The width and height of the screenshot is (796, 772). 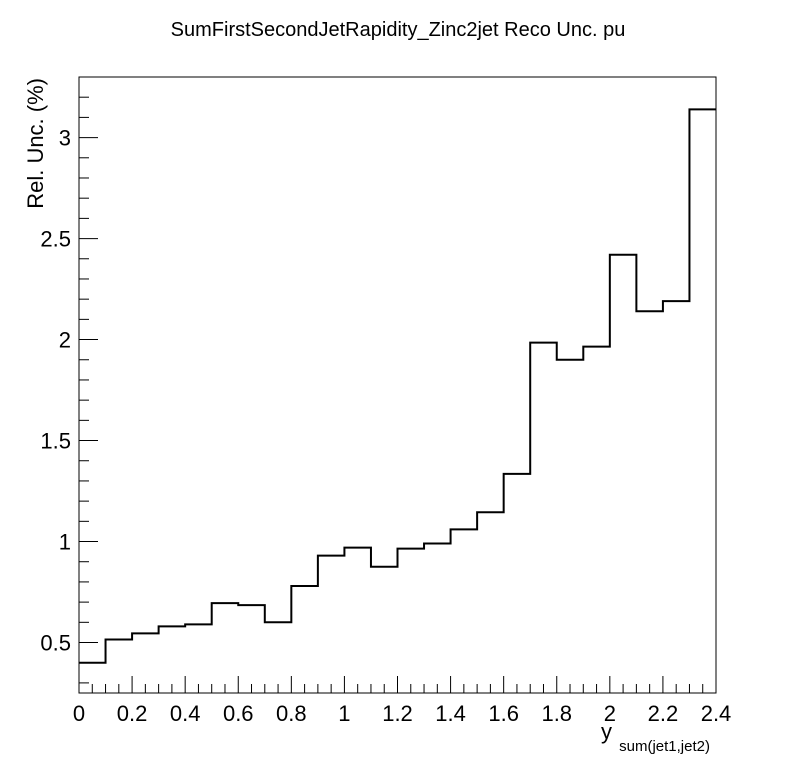 What do you see at coordinates (65, 138) in the screenshot?
I see `y-tick-label: 3` at bounding box center [65, 138].